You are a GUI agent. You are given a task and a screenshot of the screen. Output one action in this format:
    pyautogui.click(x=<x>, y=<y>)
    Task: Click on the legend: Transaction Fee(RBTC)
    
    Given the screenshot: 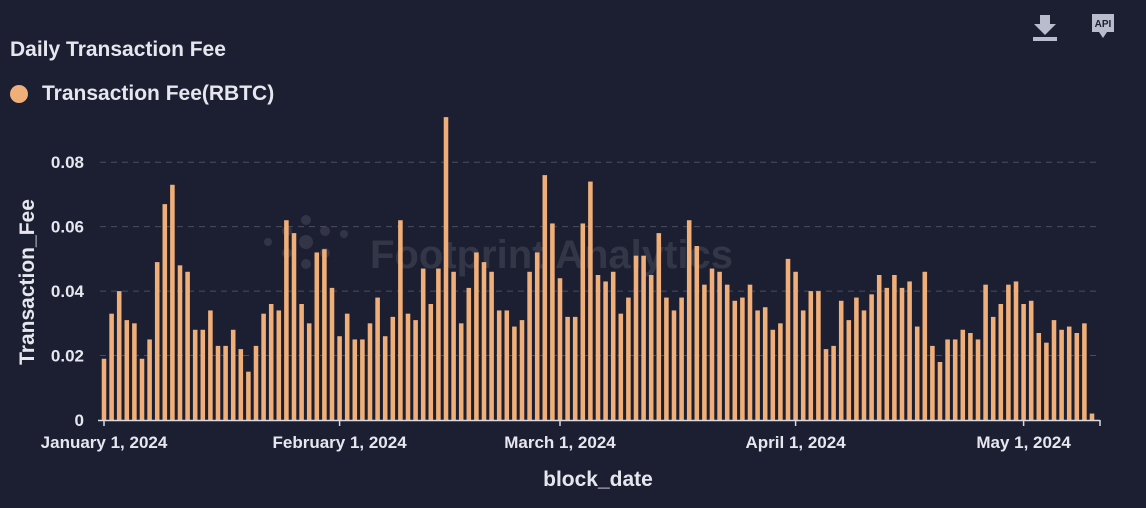 What is the action you would take?
    pyautogui.click(x=142, y=94)
    